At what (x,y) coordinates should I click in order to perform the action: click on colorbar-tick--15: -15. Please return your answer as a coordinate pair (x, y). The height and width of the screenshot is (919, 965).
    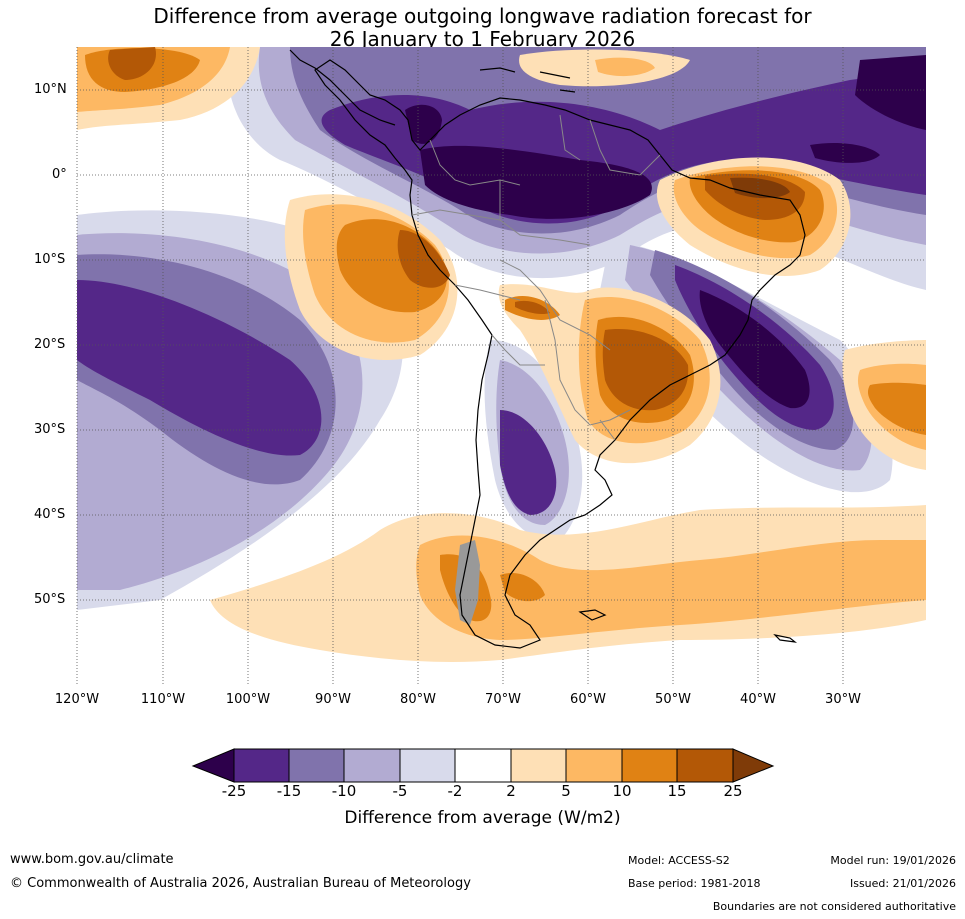
    Looking at the image, I should click on (289, 791).